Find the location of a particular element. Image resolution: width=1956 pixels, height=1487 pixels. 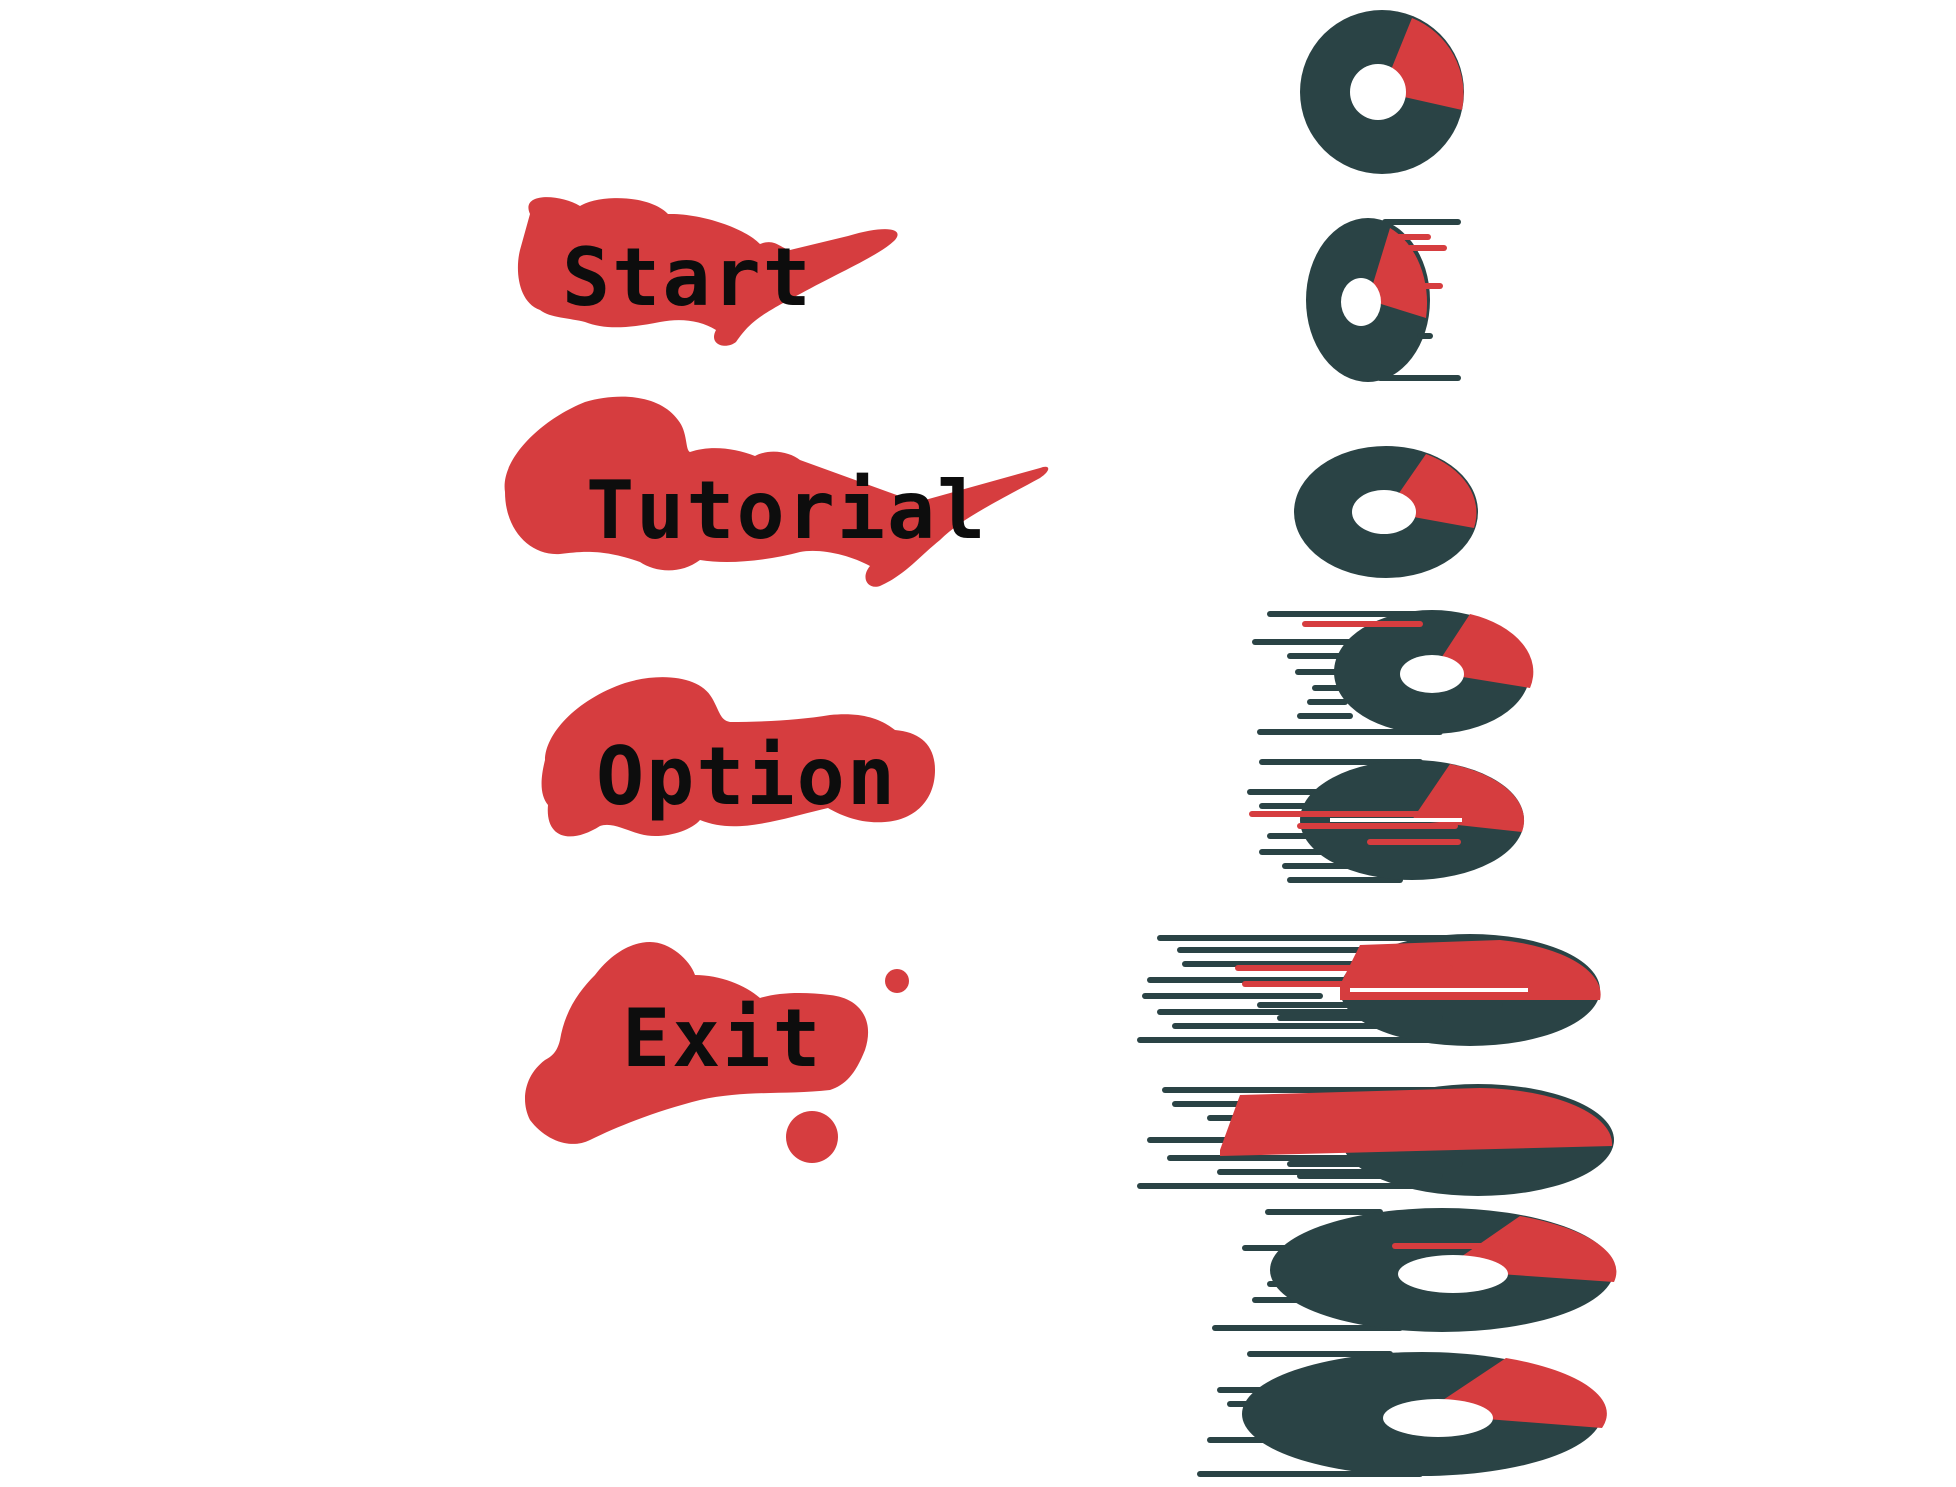

start-paint-splash-icon is located at coordinates (707, 271).